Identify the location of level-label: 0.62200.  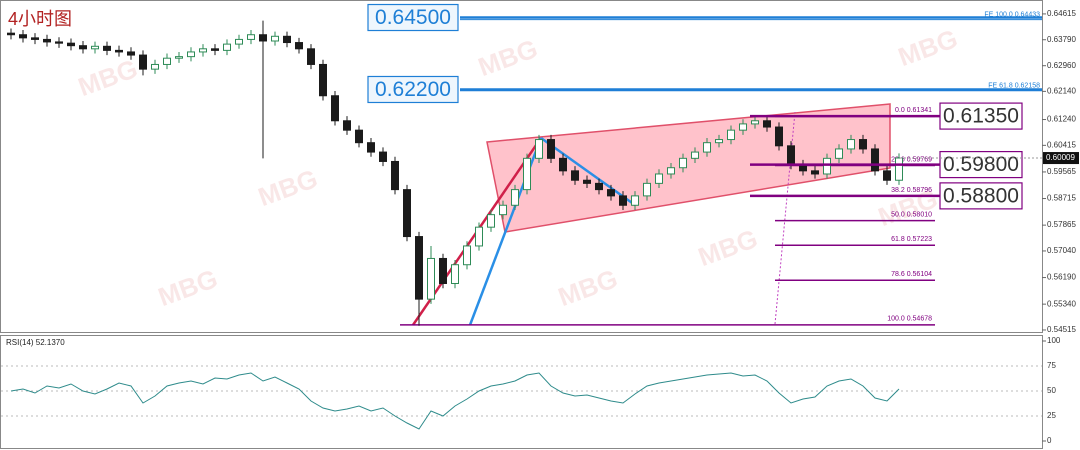
(413, 89).